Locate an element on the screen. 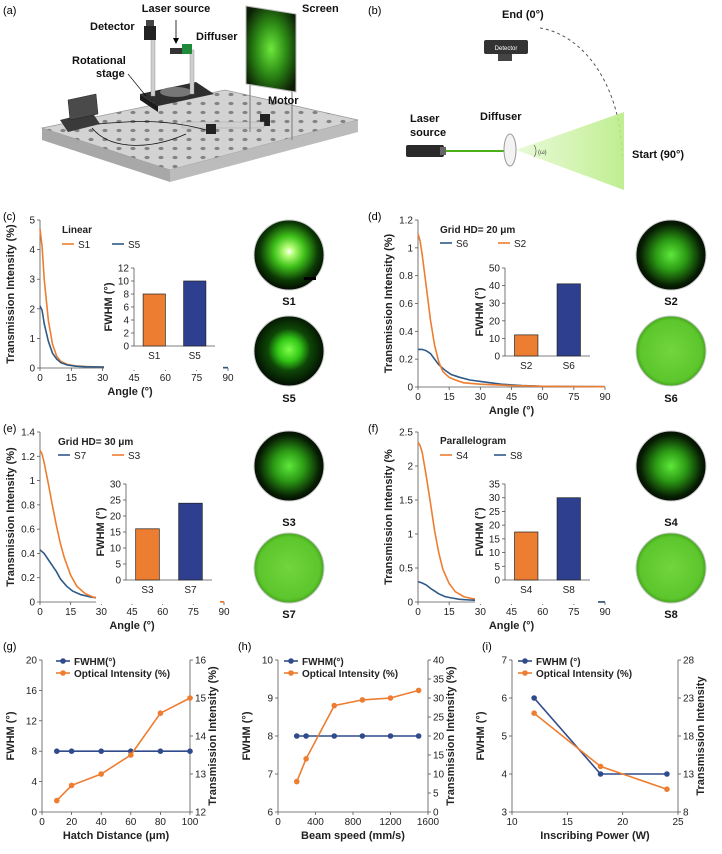 Image resolution: width=722 pixels, height=854 pixels. y-tick-label: 0 is located at coordinates (410, 603).